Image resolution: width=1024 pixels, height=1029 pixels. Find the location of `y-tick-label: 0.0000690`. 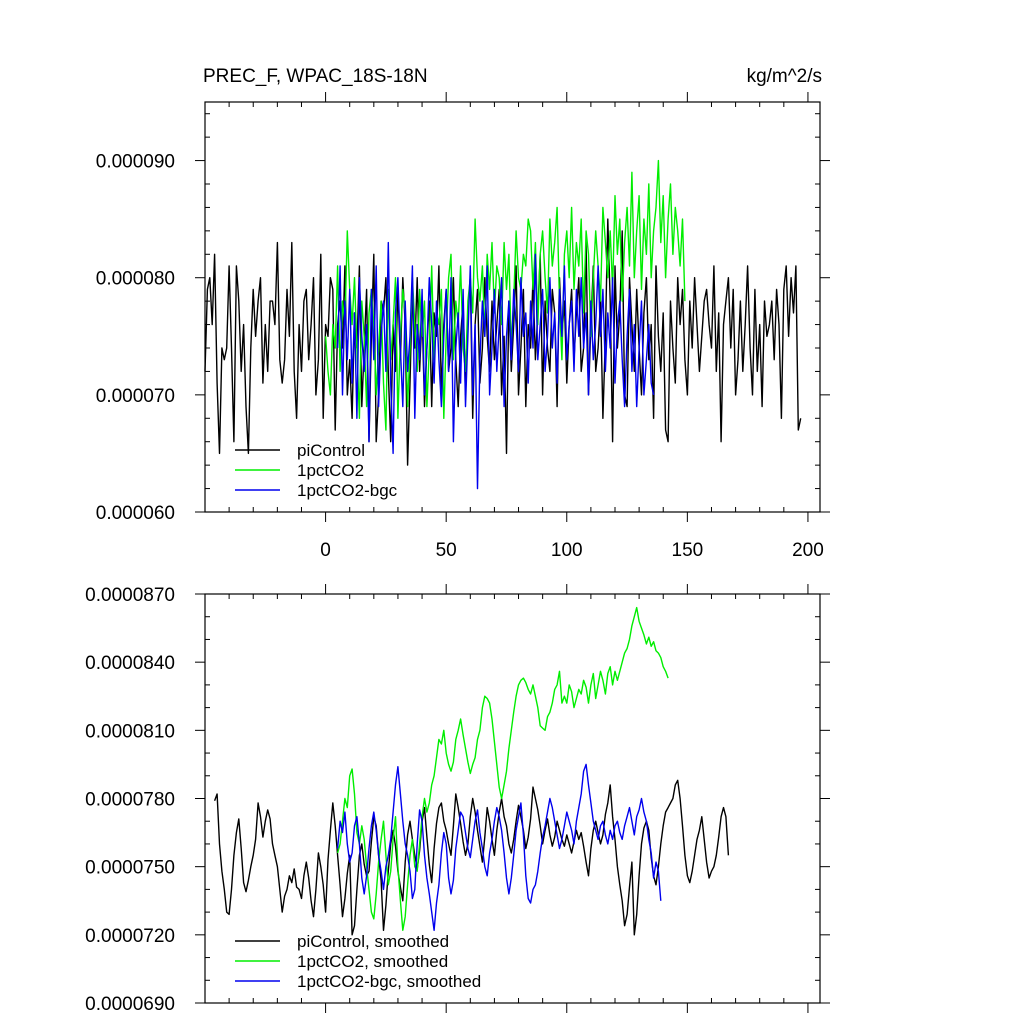

y-tick-label: 0.0000690 is located at coordinates (130, 1004).